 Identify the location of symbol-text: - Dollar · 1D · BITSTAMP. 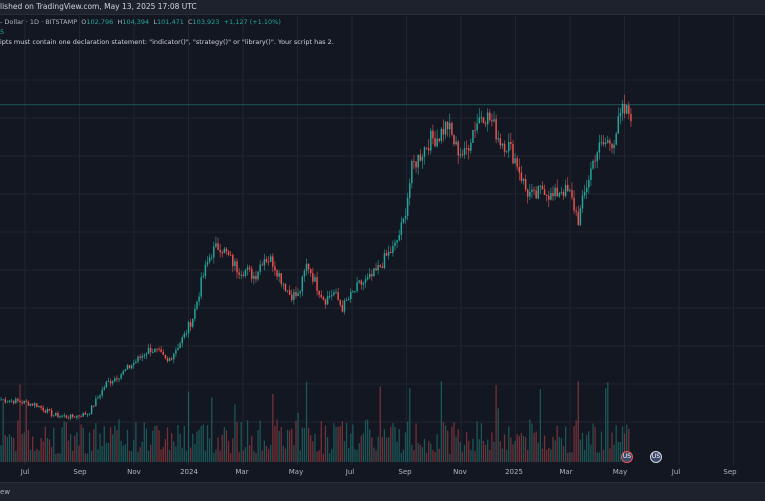
(39, 22).